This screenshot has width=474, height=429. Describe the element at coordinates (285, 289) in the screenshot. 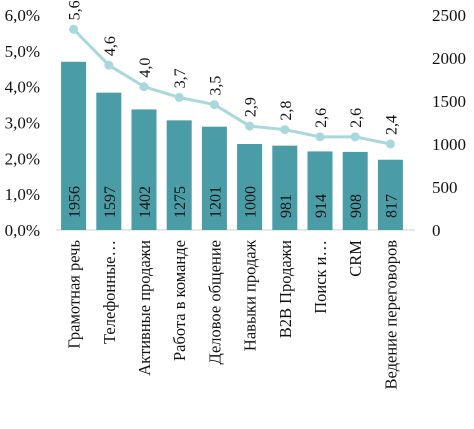

I see `category-label: B2B Продажи` at that location.